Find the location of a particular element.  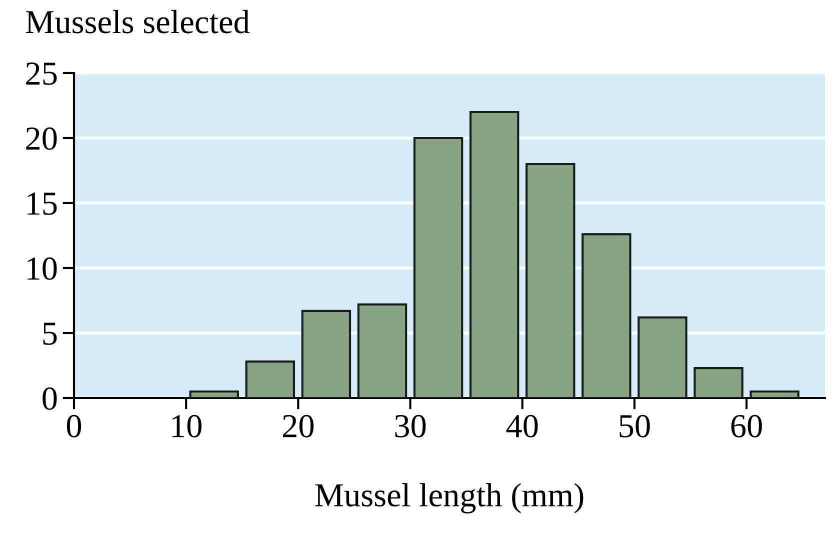

y-tick-label: 15 is located at coordinates (42, 203).